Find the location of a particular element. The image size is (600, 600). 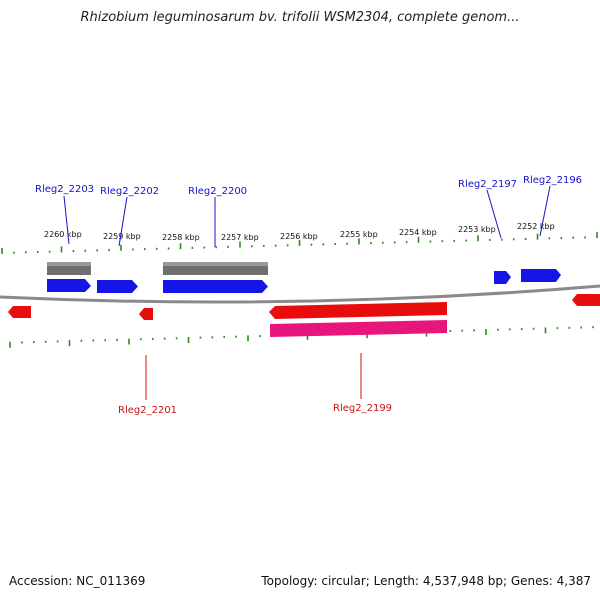

gene-label-rleg2-2196: Rleg2_2196 is located at coordinates (552, 180).